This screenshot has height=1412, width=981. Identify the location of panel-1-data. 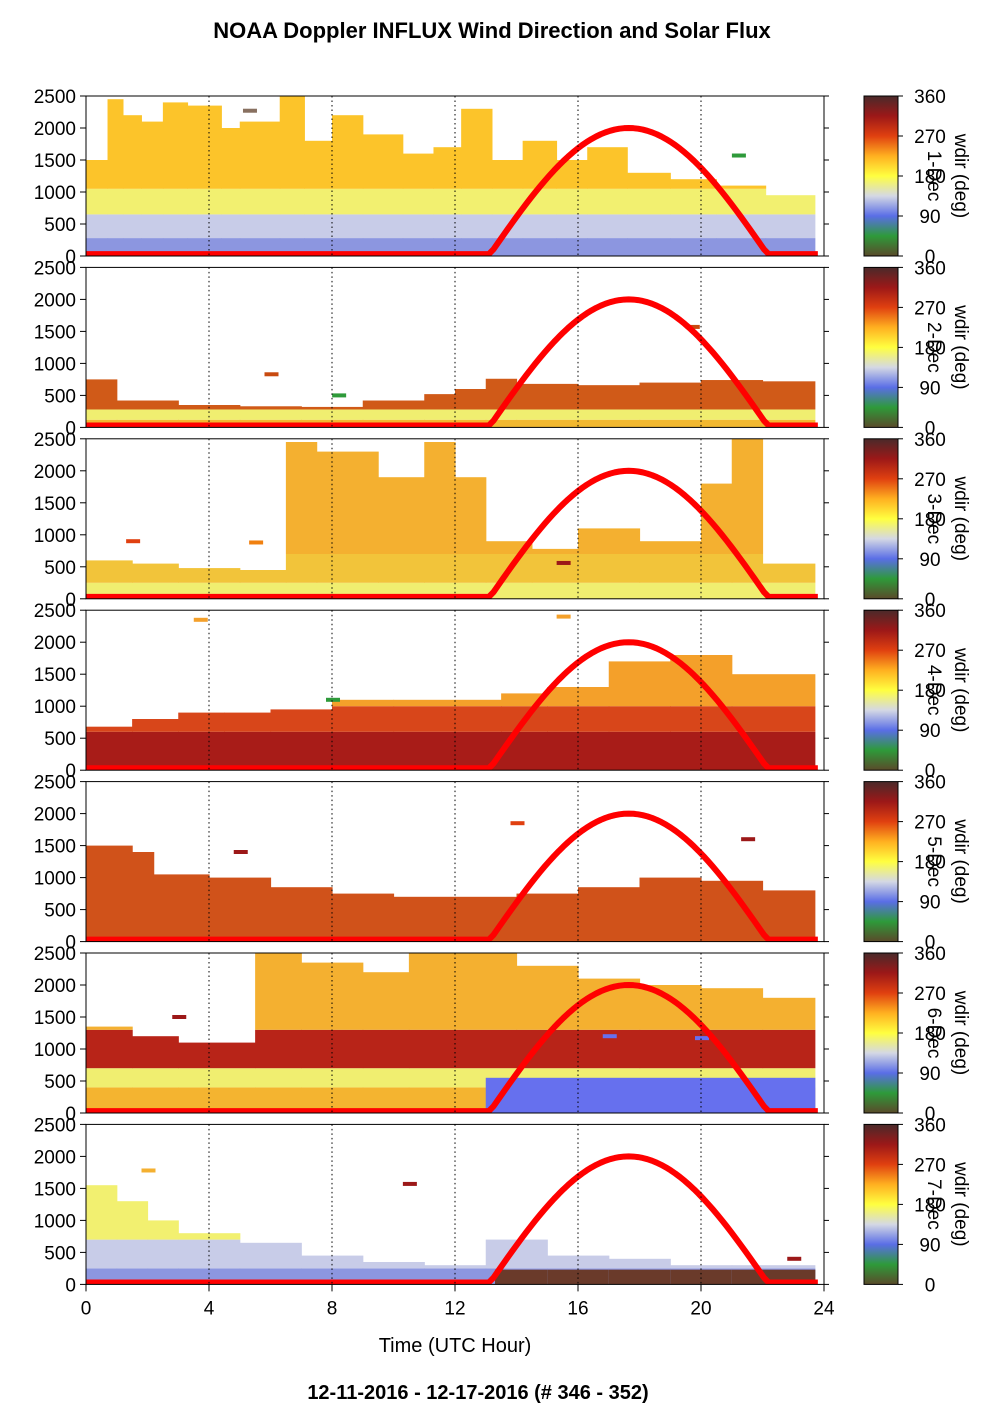
(452, 173).